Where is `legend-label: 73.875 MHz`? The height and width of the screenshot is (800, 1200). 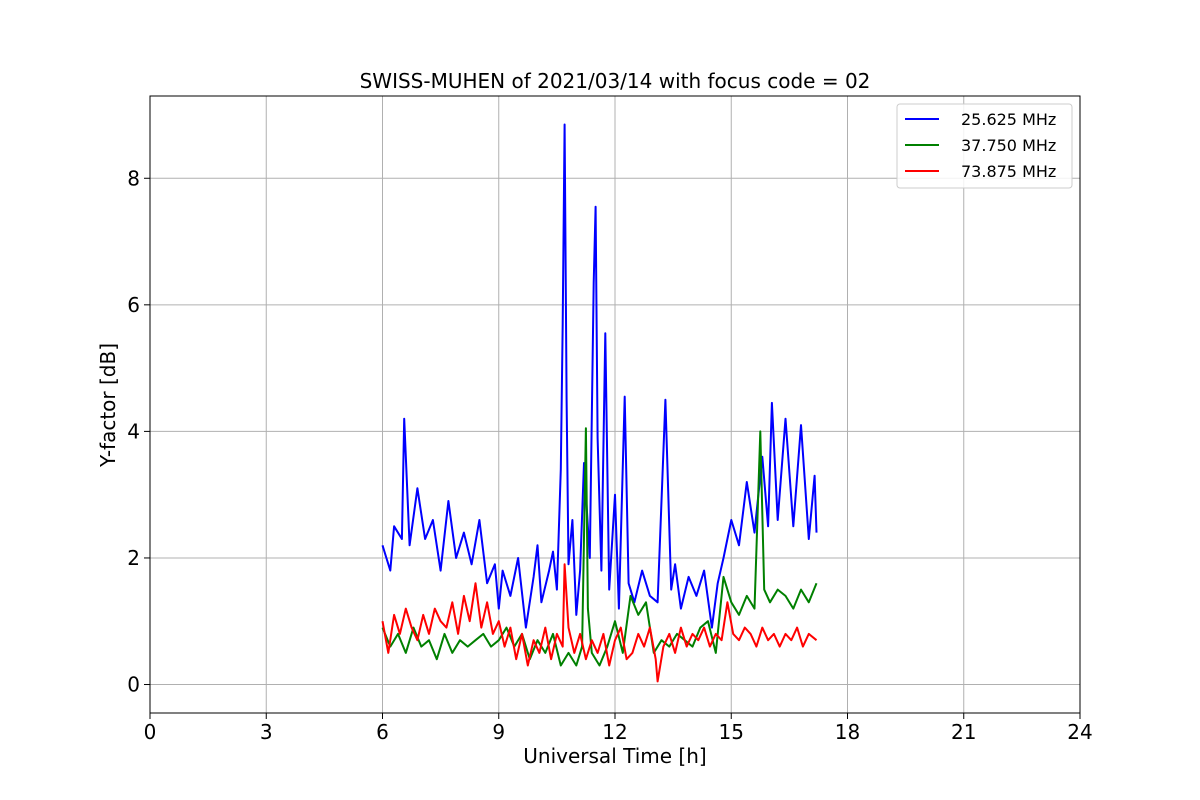 legend-label: 73.875 MHz is located at coordinates (1008, 171).